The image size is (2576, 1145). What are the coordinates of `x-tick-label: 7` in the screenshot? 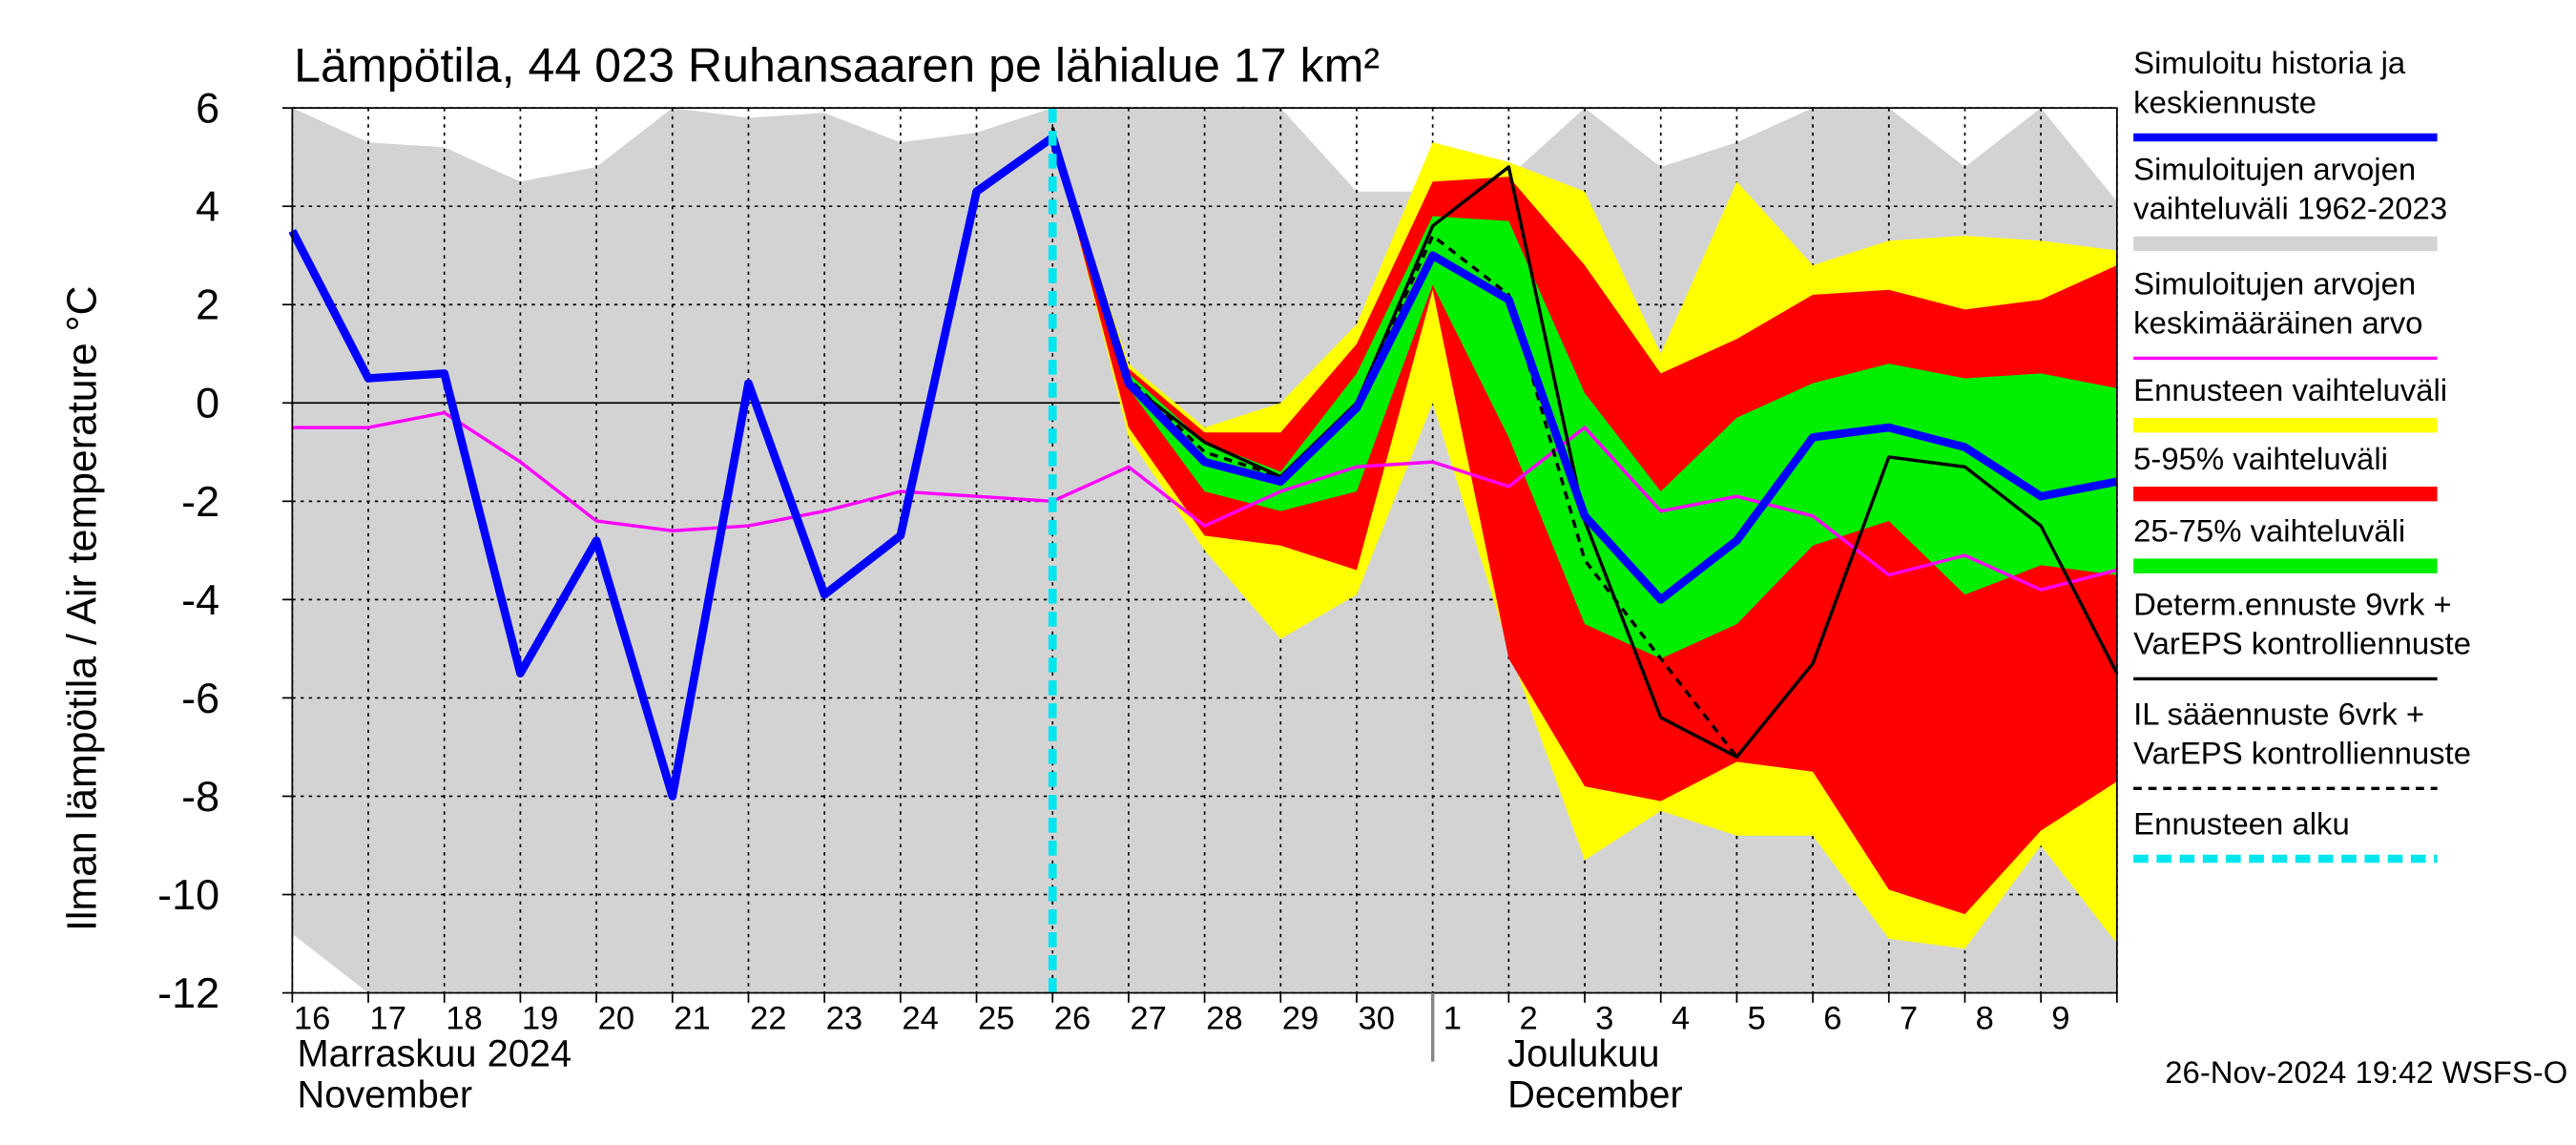 It's located at (1909, 1018).